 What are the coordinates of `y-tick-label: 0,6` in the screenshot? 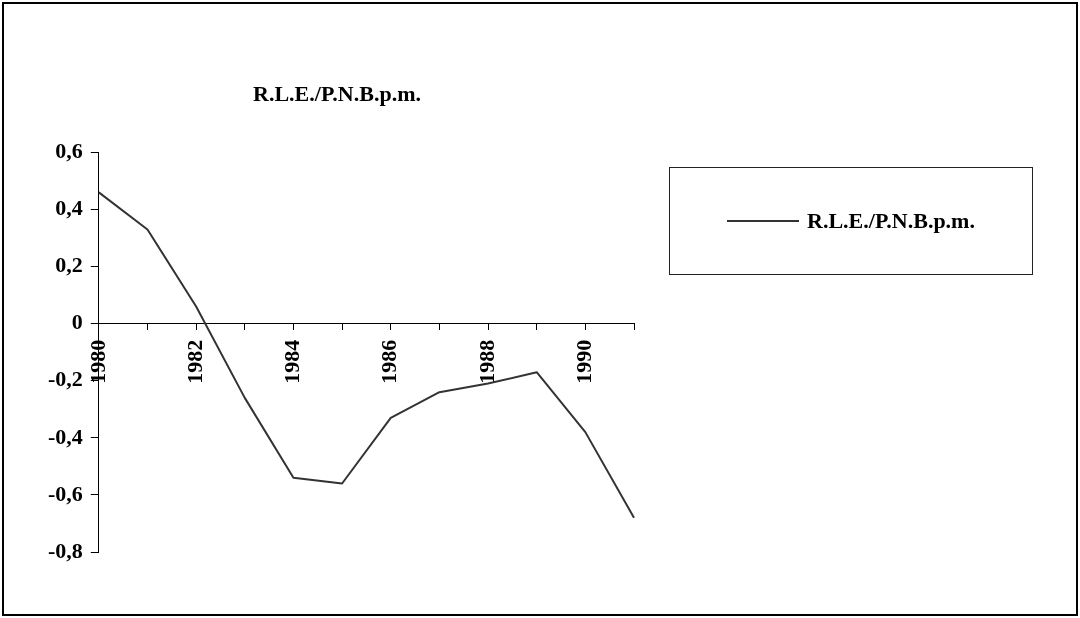 It's located at (69, 151).